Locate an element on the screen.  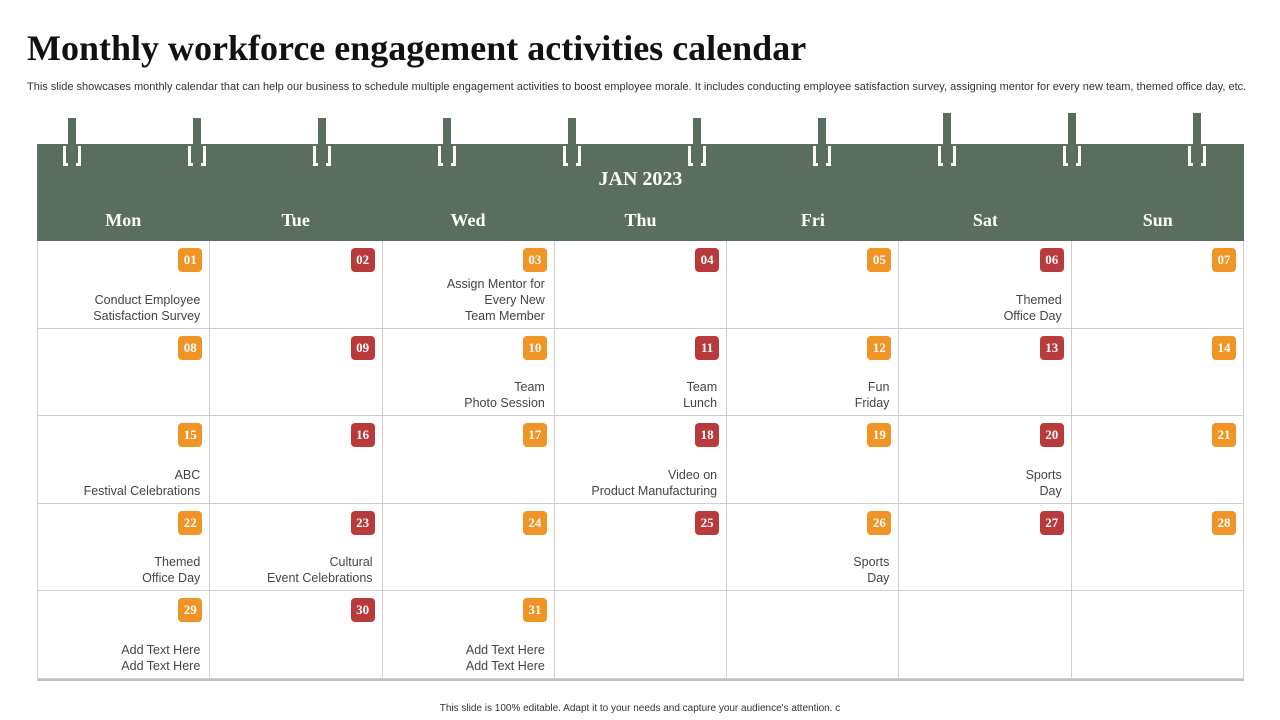
day-number-badge: 10 is located at coordinates (534, 347).